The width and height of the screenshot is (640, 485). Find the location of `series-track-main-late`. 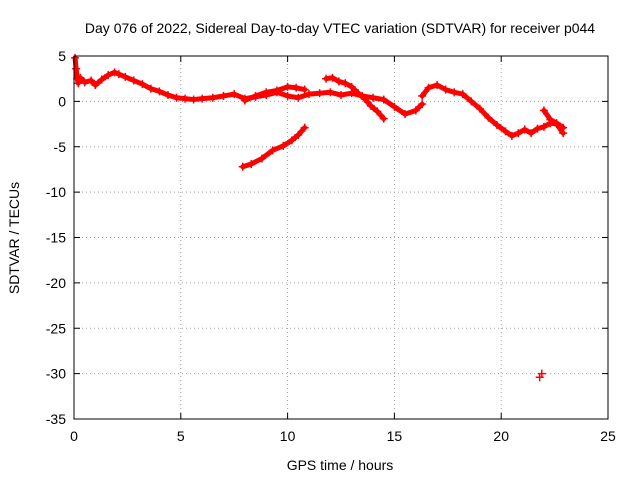

series-track-main-late is located at coordinates (493, 110).